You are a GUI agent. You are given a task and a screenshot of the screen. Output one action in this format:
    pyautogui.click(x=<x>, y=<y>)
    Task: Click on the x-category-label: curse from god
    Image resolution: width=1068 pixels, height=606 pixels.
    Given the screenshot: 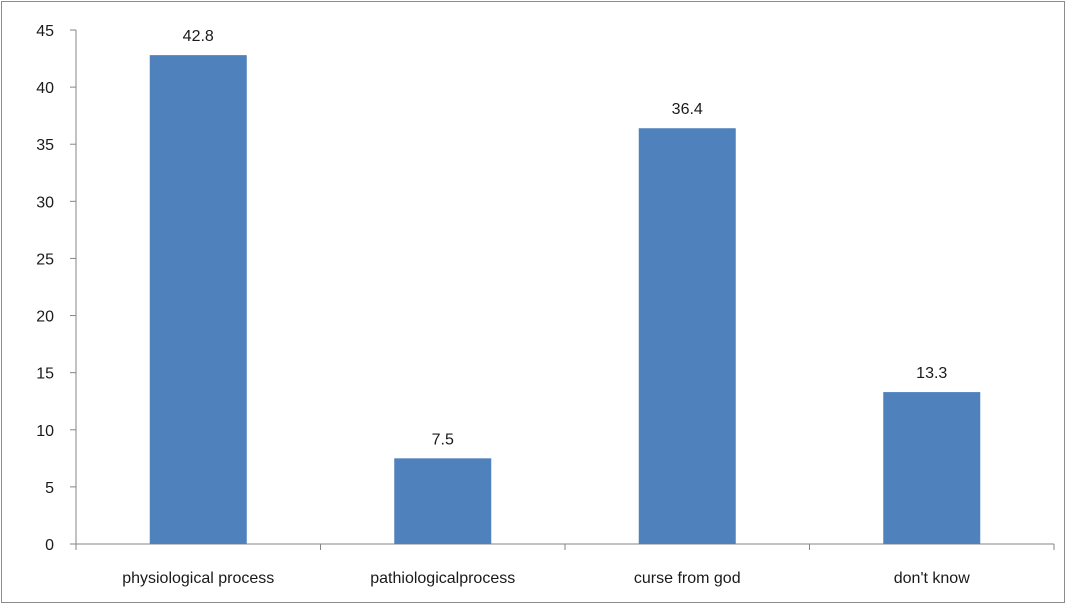 What is the action you would take?
    pyautogui.click(x=687, y=578)
    